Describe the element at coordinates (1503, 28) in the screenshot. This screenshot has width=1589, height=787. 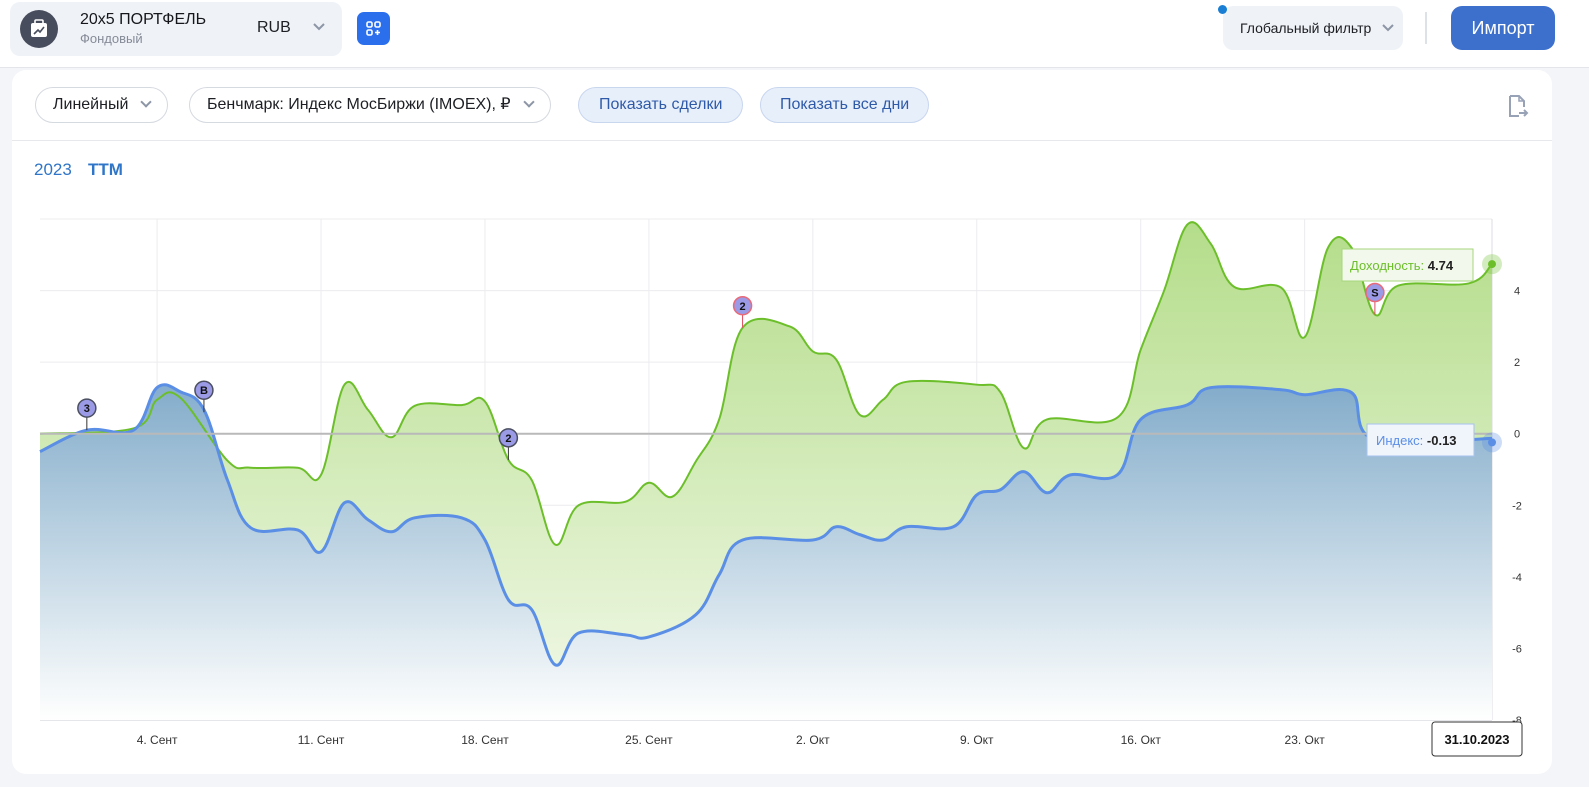
I see `import-button: Импорт` at that location.